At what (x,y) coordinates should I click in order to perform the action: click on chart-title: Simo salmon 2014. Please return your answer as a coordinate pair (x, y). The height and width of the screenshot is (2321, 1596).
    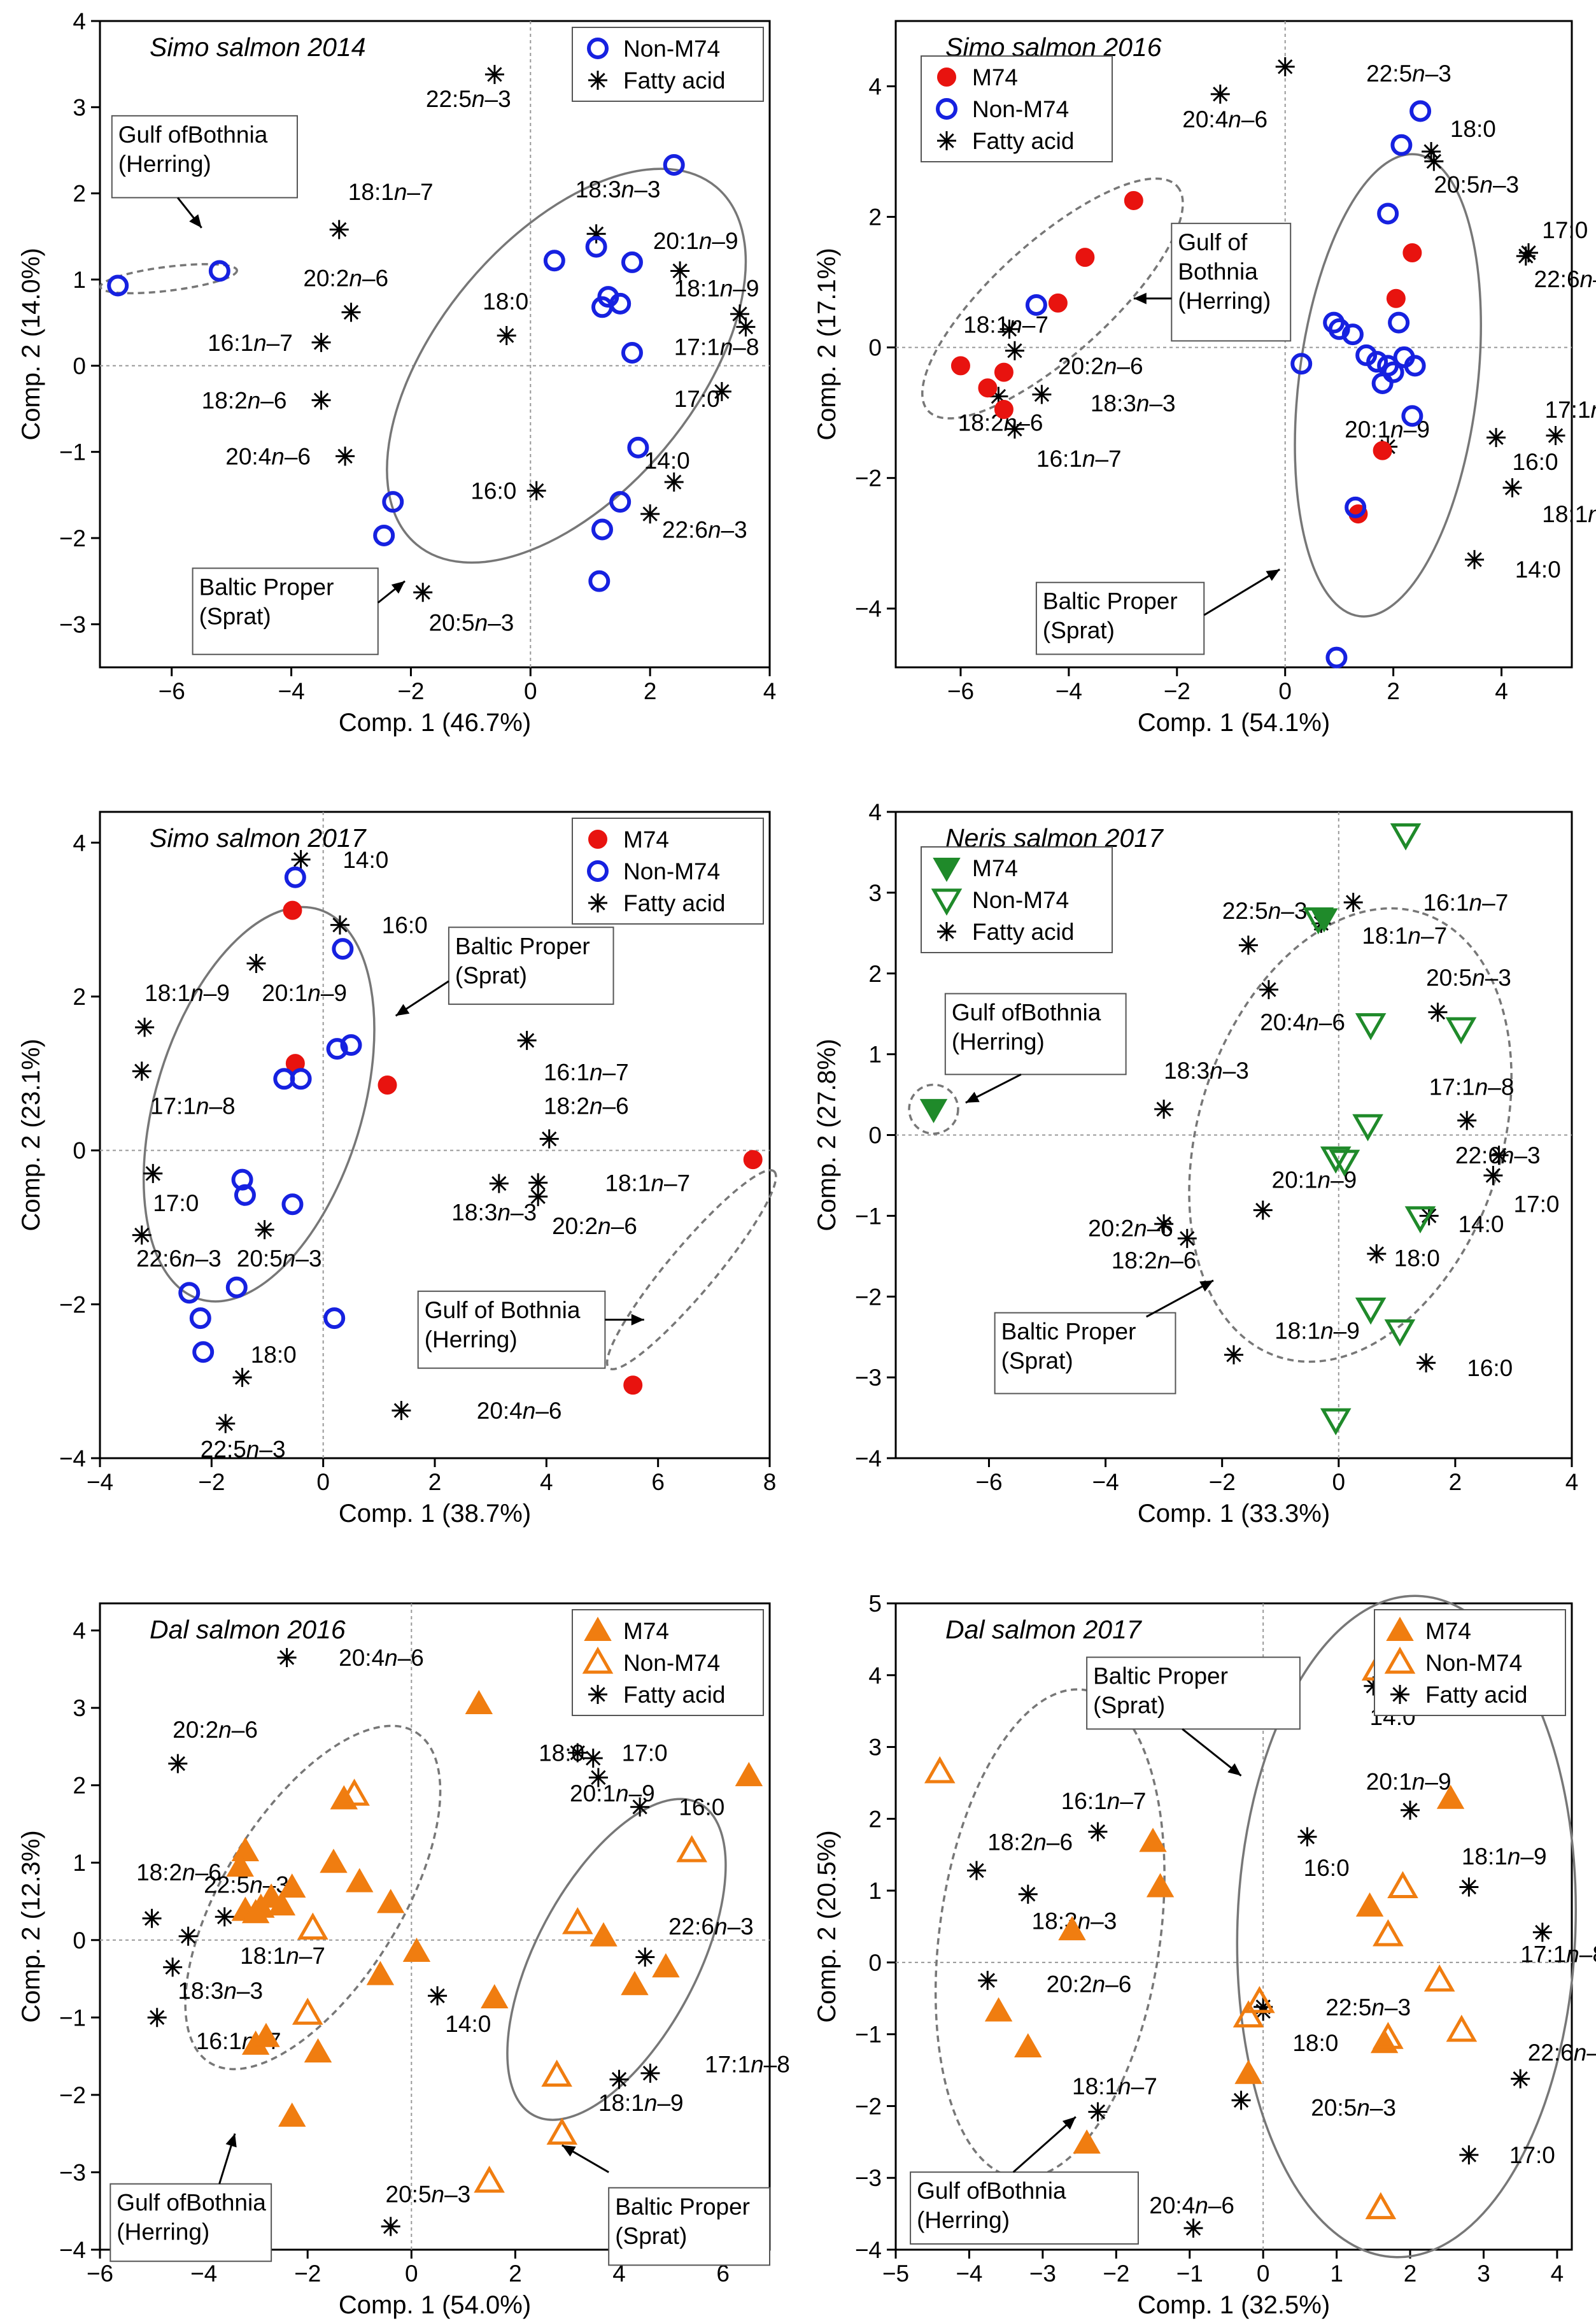
    Looking at the image, I should click on (258, 47).